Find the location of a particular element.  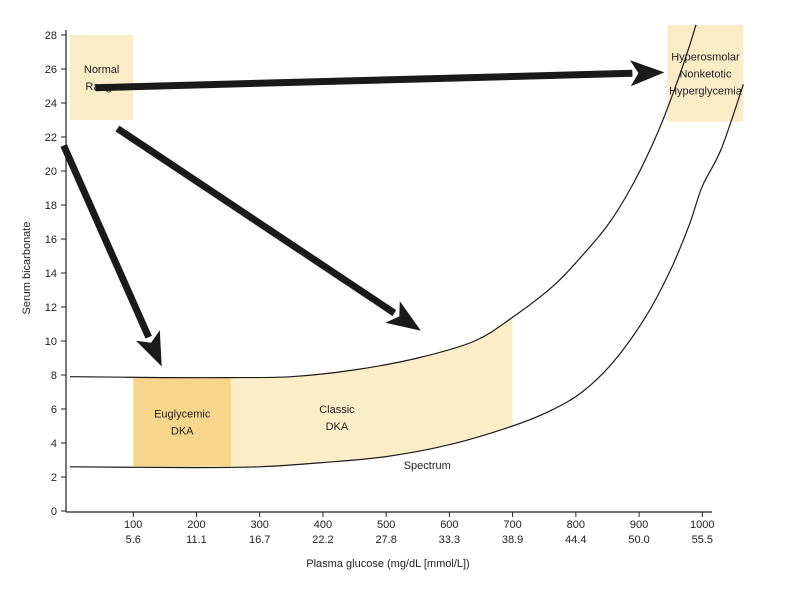

arrow-euglycemic-shaft is located at coordinates (106, 241).